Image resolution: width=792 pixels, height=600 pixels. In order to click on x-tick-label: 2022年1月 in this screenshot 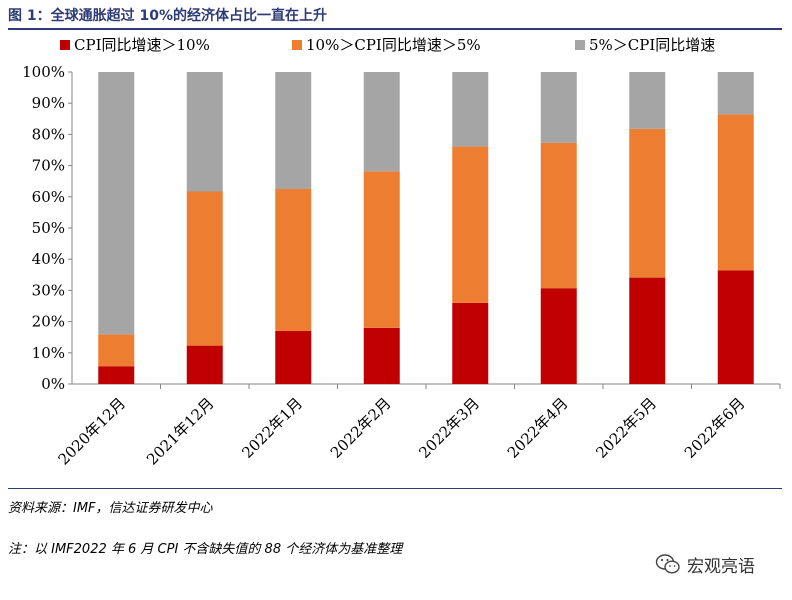, I will do `click(272, 428)`.